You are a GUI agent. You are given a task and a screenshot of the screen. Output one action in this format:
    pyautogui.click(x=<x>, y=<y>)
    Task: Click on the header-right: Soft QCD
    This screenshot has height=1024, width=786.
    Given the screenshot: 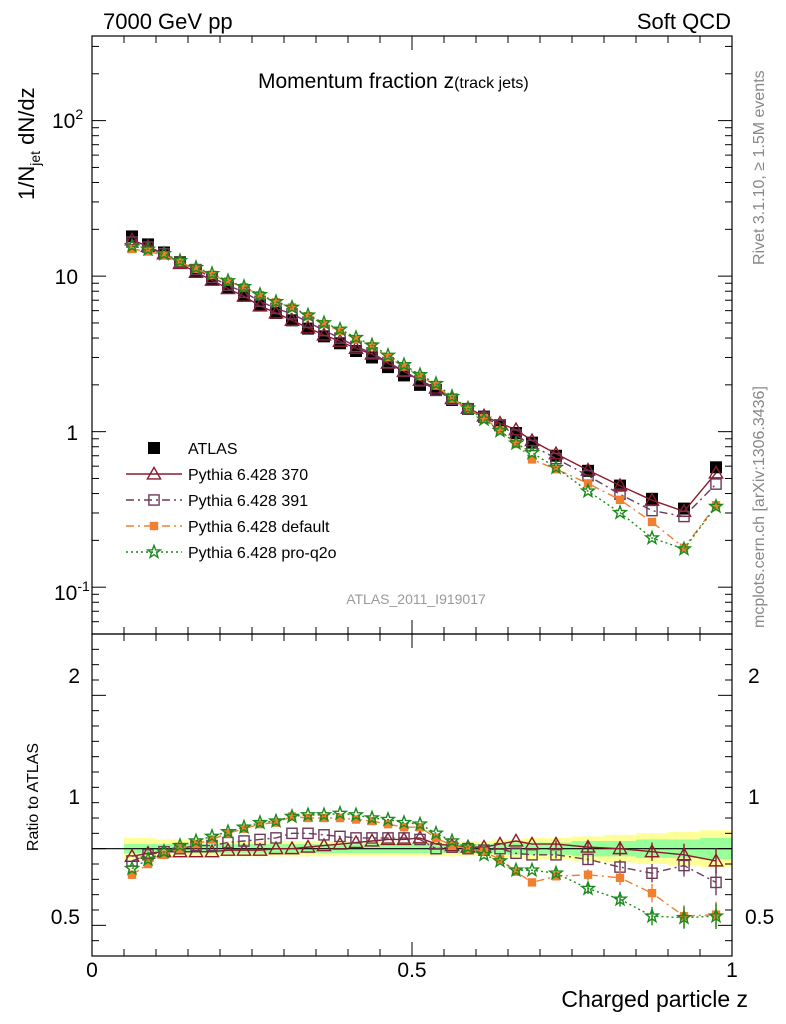 What is the action you would take?
    pyautogui.click(x=684, y=21)
    